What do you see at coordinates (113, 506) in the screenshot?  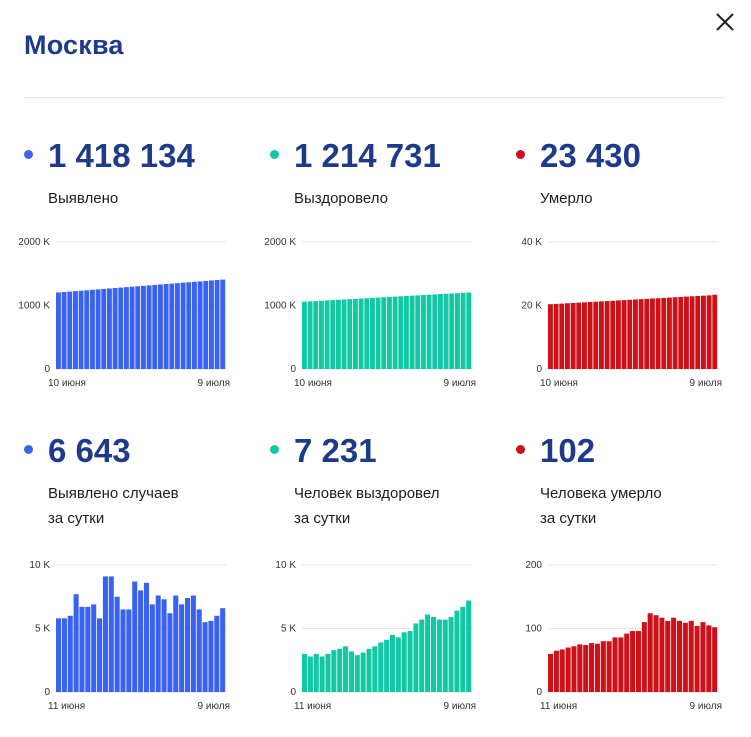 I see `stat-label: Выявлено случаев за сутки` at bounding box center [113, 506].